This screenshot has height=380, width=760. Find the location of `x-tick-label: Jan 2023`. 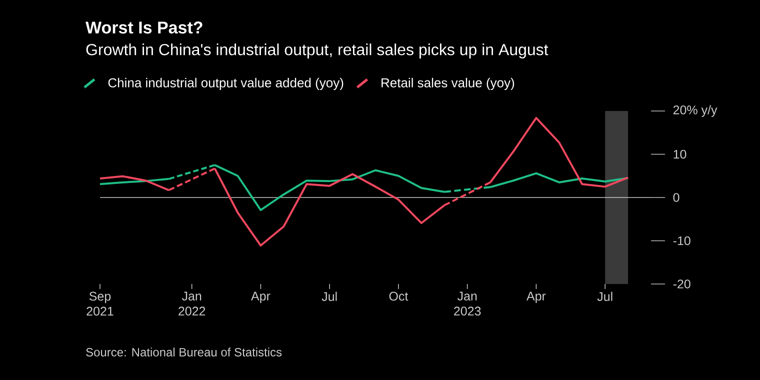

x-tick-label: Jan 2023 is located at coordinates (467, 304).